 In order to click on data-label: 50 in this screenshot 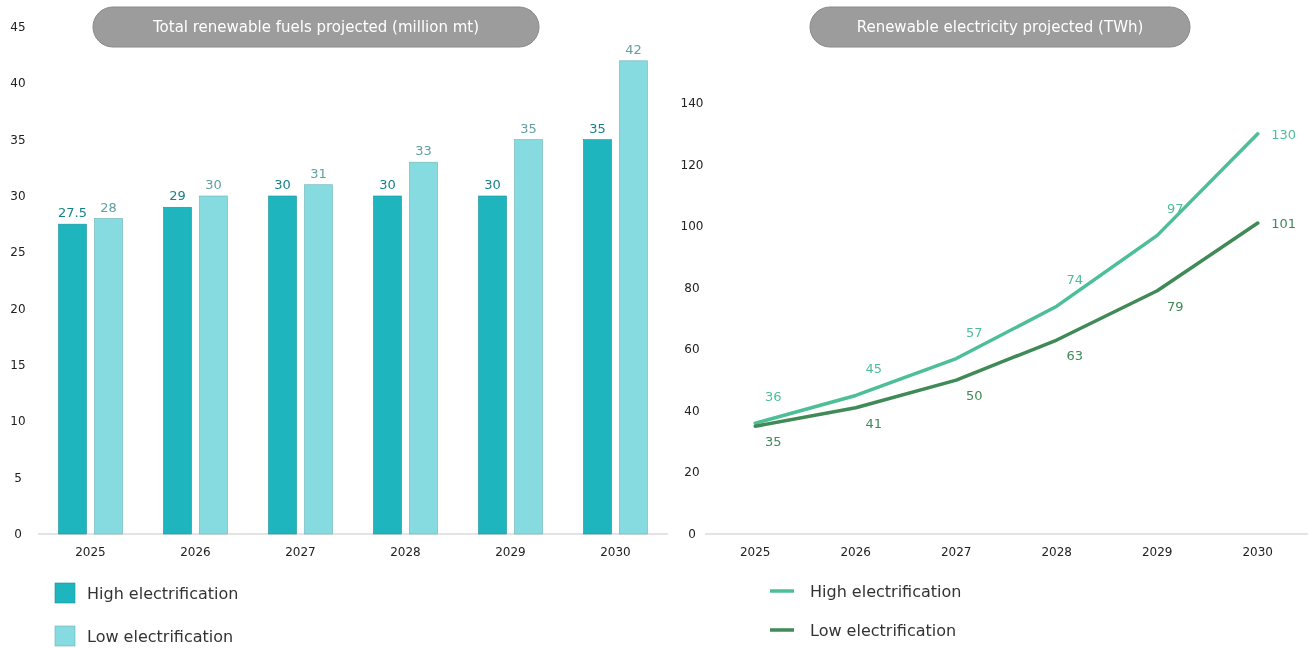, I will do `click(974, 396)`.